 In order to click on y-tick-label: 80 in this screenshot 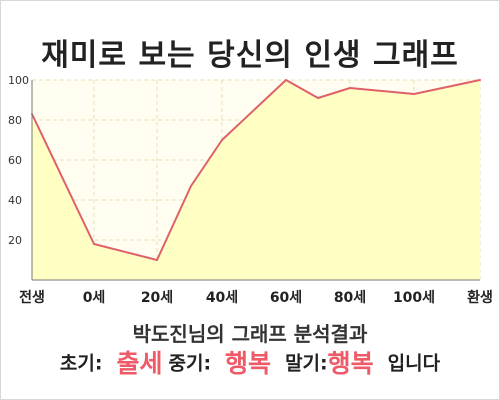, I will do `click(15, 120)`.